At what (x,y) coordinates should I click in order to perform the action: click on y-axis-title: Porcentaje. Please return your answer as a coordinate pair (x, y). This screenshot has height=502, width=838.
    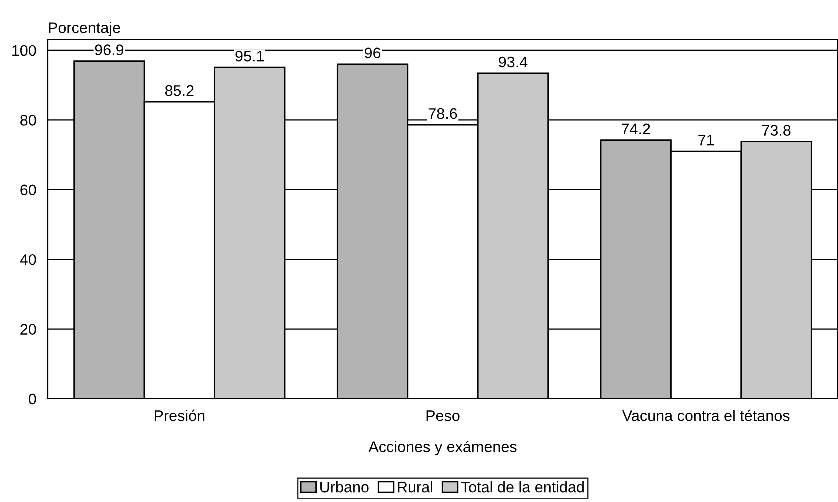
    Looking at the image, I should click on (84, 29).